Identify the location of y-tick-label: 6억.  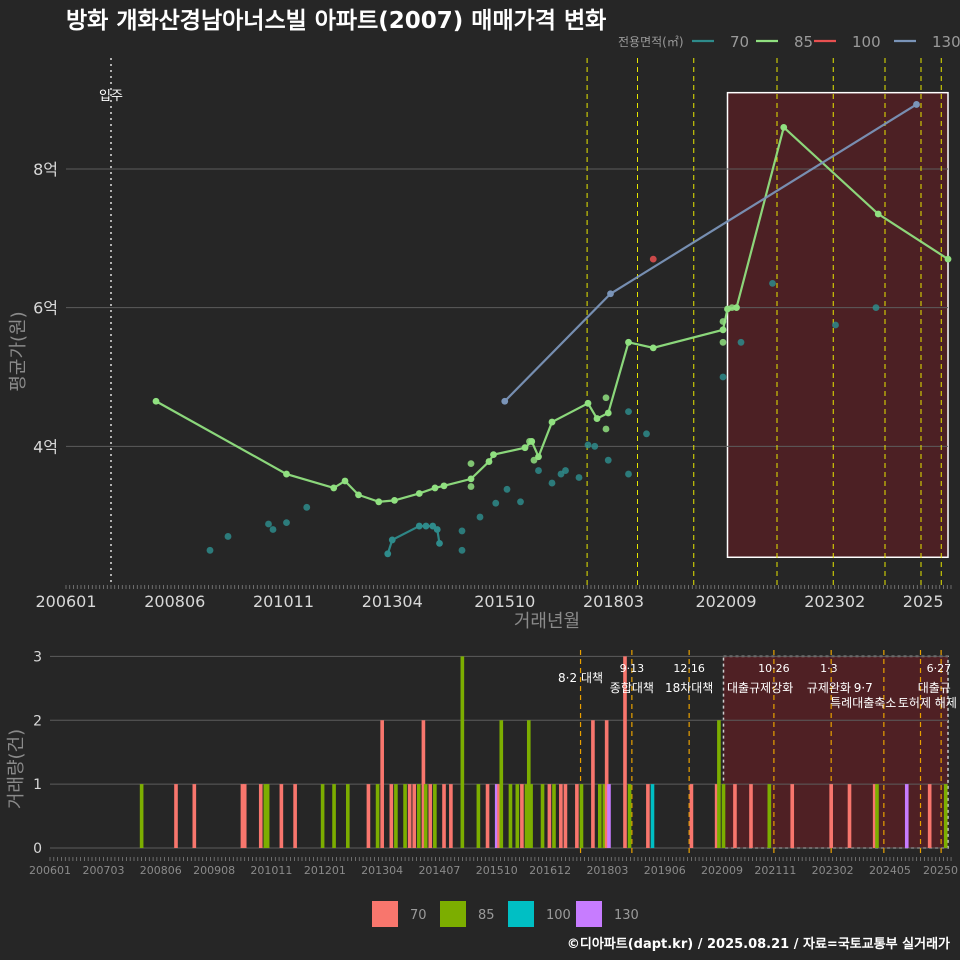
(45, 308).